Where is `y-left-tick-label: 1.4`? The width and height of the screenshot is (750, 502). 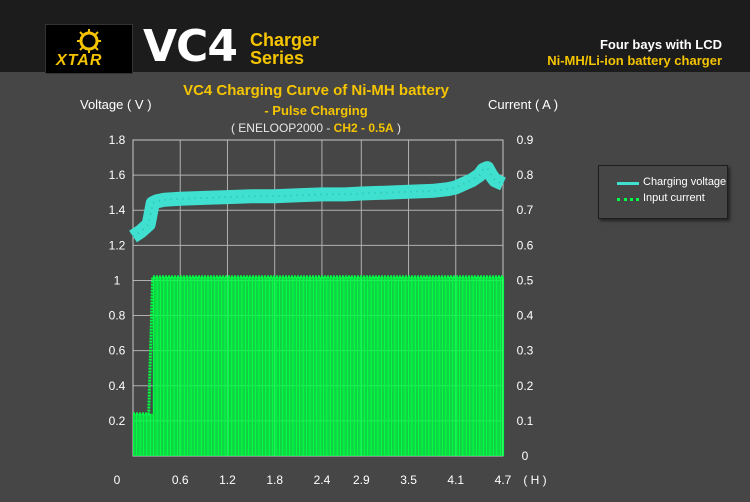
y-left-tick-label: 1.4 is located at coordinates (117, 210).